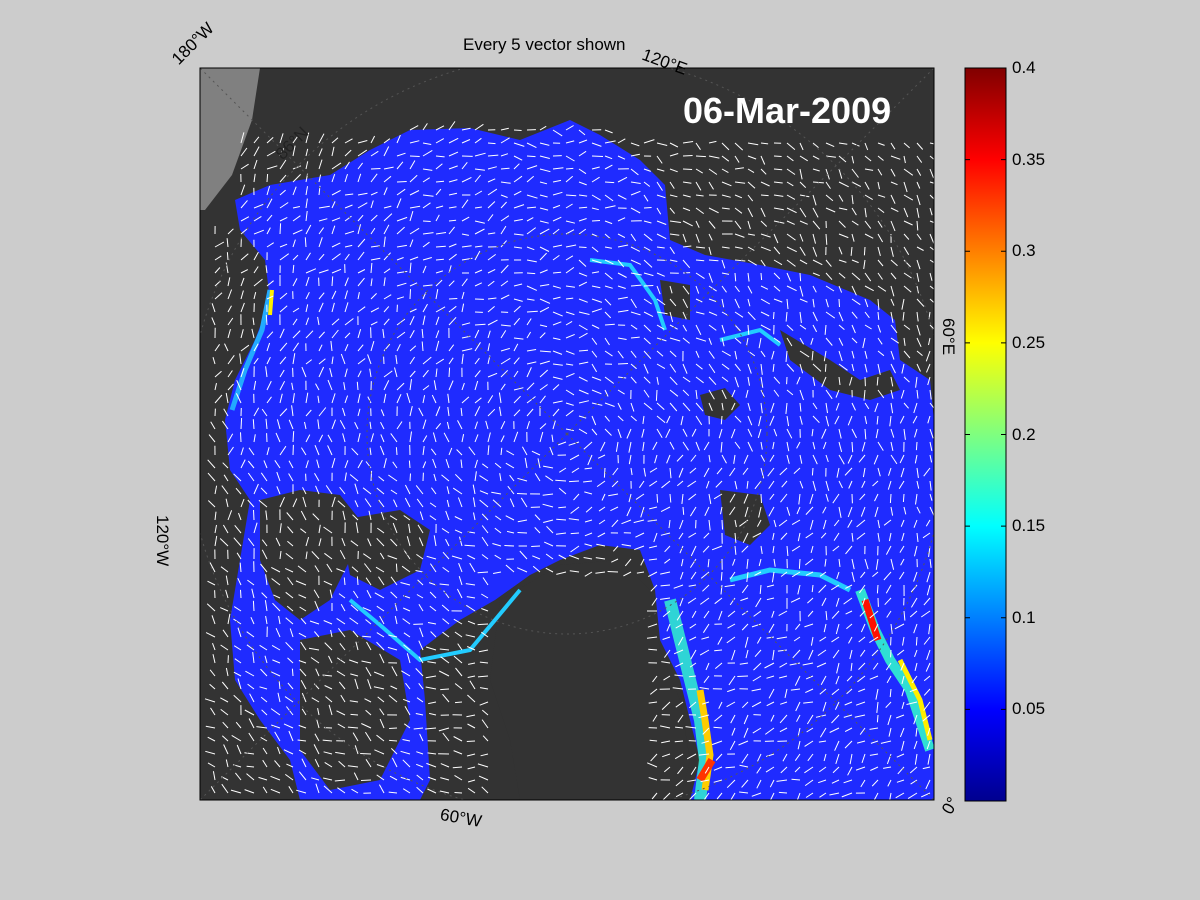 This screenshot has width=1200, height=900. I want to click on colorbar-tick-label: 0.2, so click(1024, 434).